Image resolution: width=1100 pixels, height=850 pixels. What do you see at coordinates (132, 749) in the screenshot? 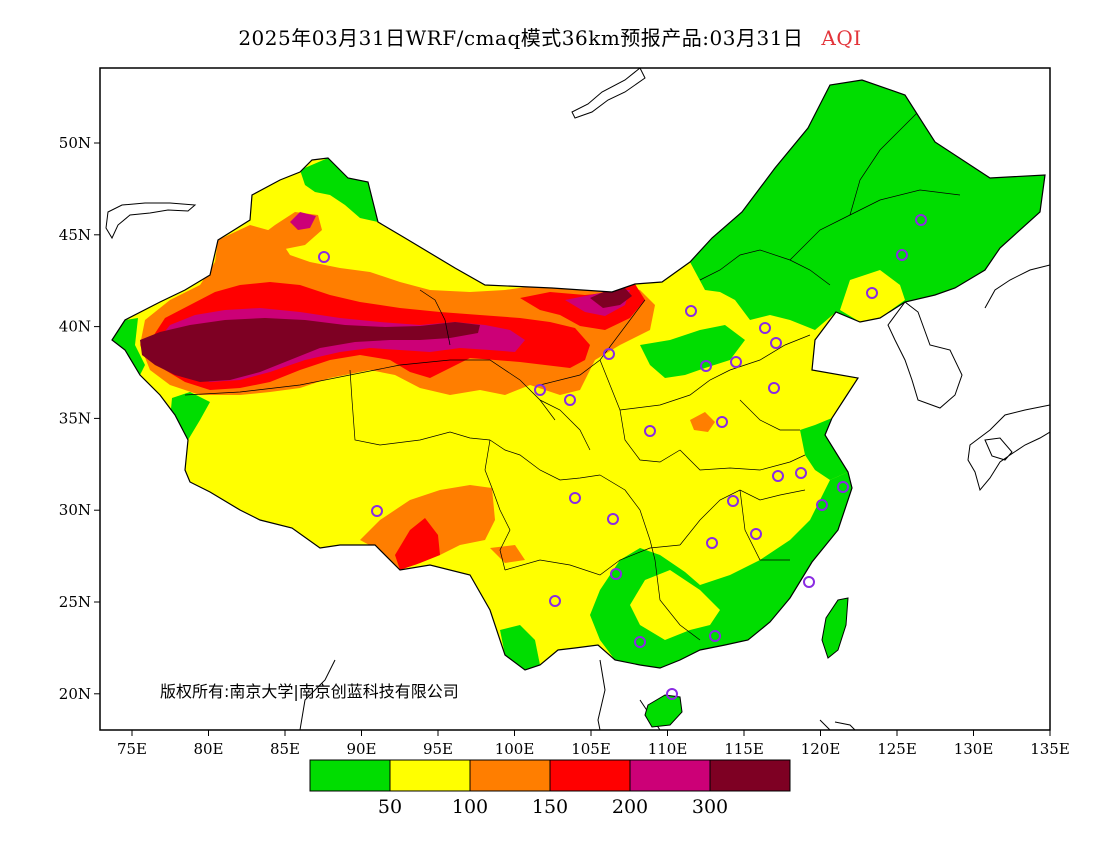
I see `x-tick-label: 75E` at bounding box center [132, 749].